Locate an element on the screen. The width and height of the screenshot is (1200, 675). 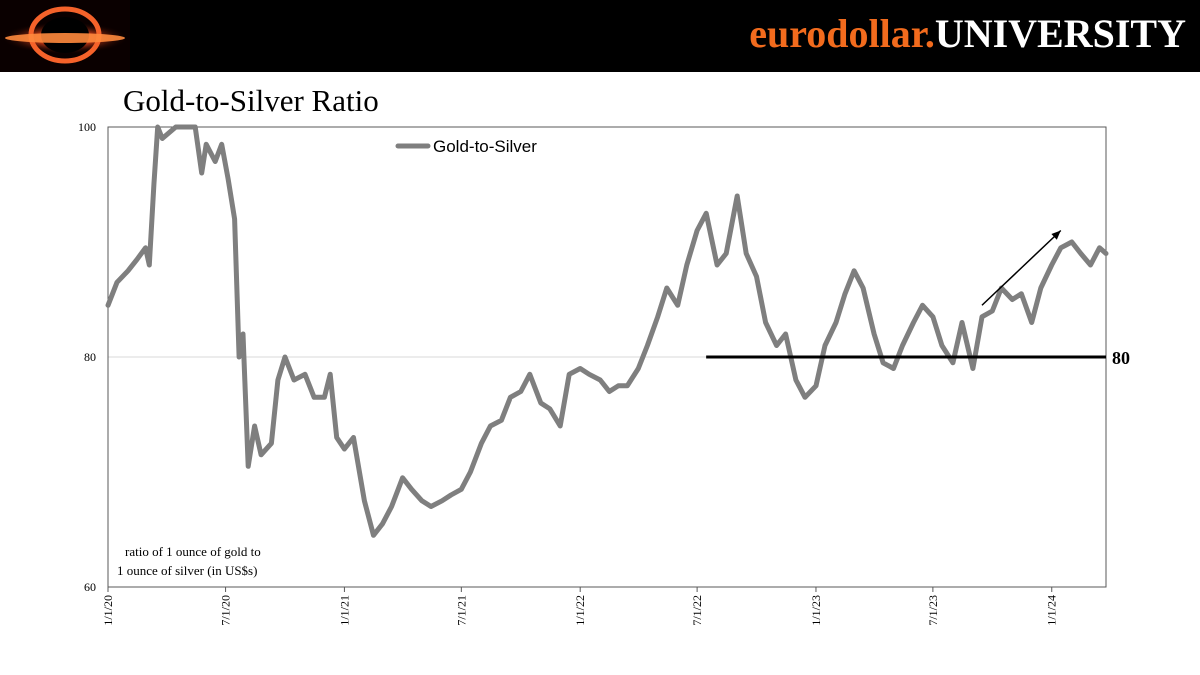
header-banner: eurodollar.UNIVERSITY is located at coordinates (600, 36).